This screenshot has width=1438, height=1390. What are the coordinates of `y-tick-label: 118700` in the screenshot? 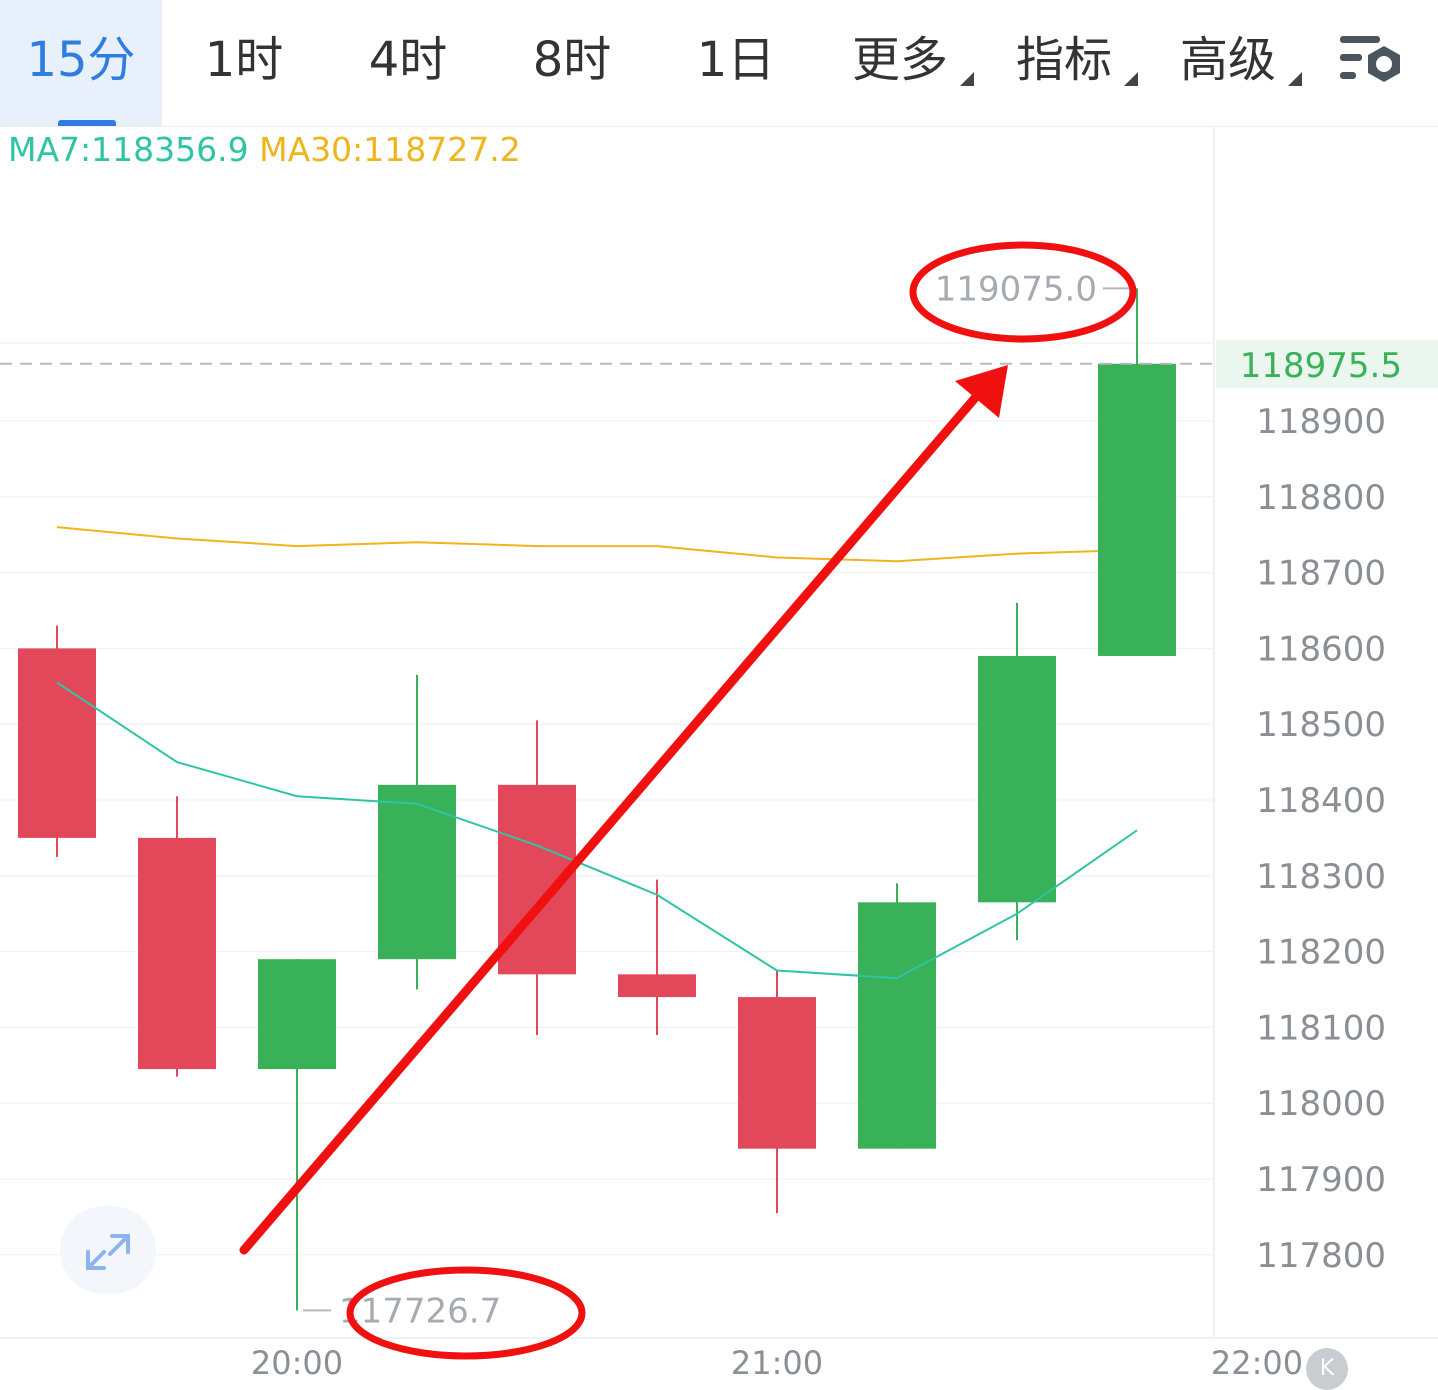 It's located at (1321, 574).